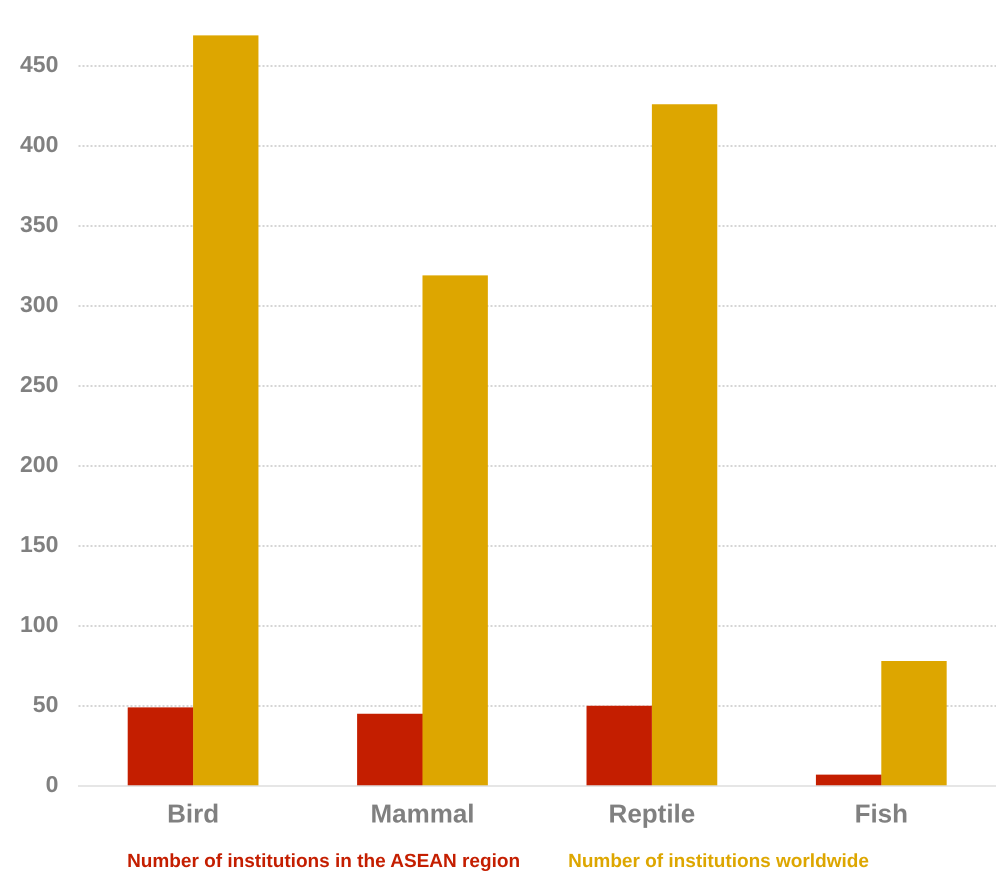  What do you see at coordinates (39, 64) in the screenshot?
I see `y-tick-label: 450` at bounding box center [39, 64].